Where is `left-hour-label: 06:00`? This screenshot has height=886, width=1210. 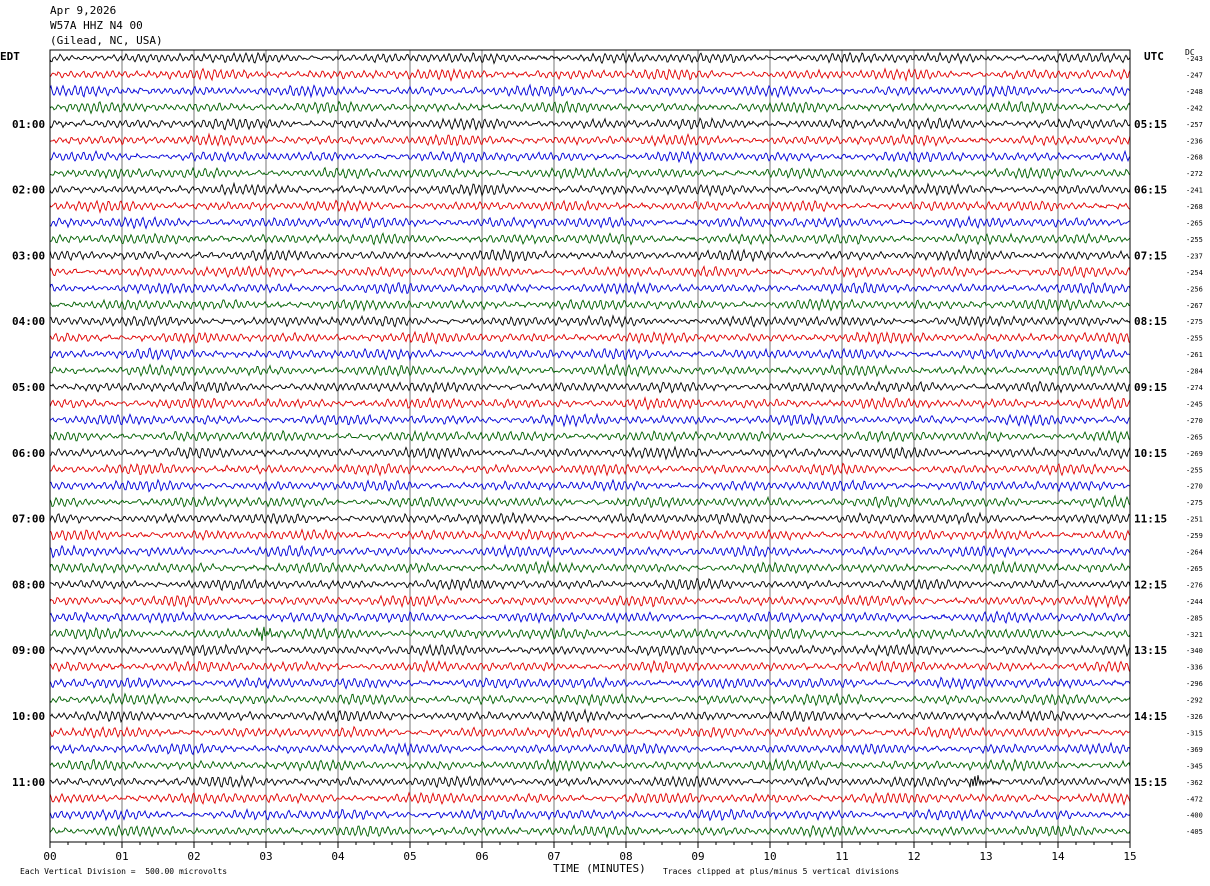
left-hour-label: 06:00 is located at coordinates (28, 453).